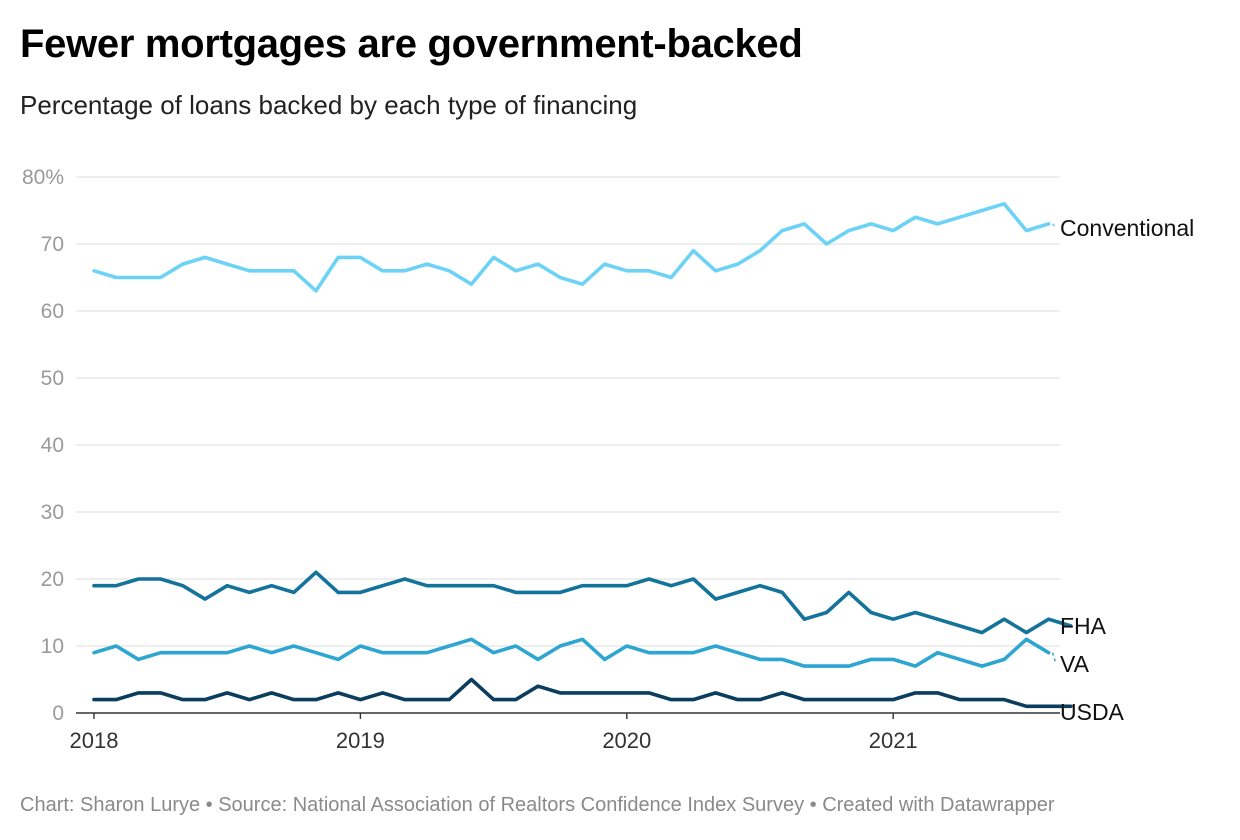  I want to click on y-tick-label: 30, so click(52, 512).